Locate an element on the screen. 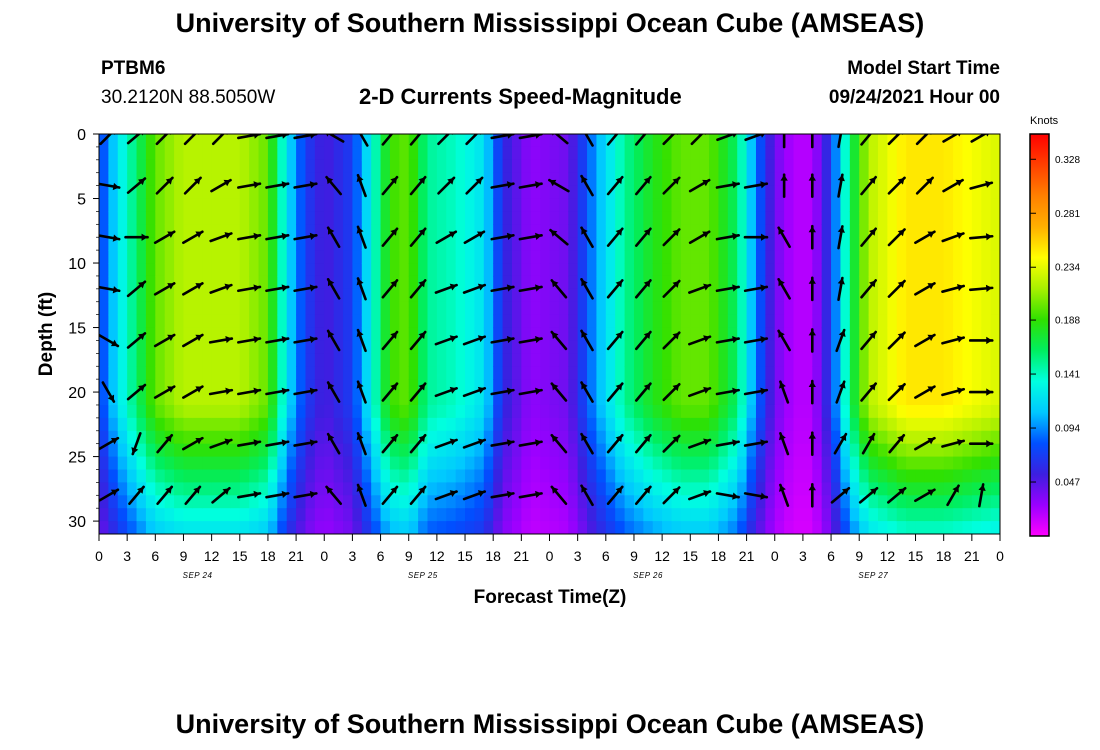 The image size is (1100, 750). x-tick-label: 21 is located at coordinates (296, 556).